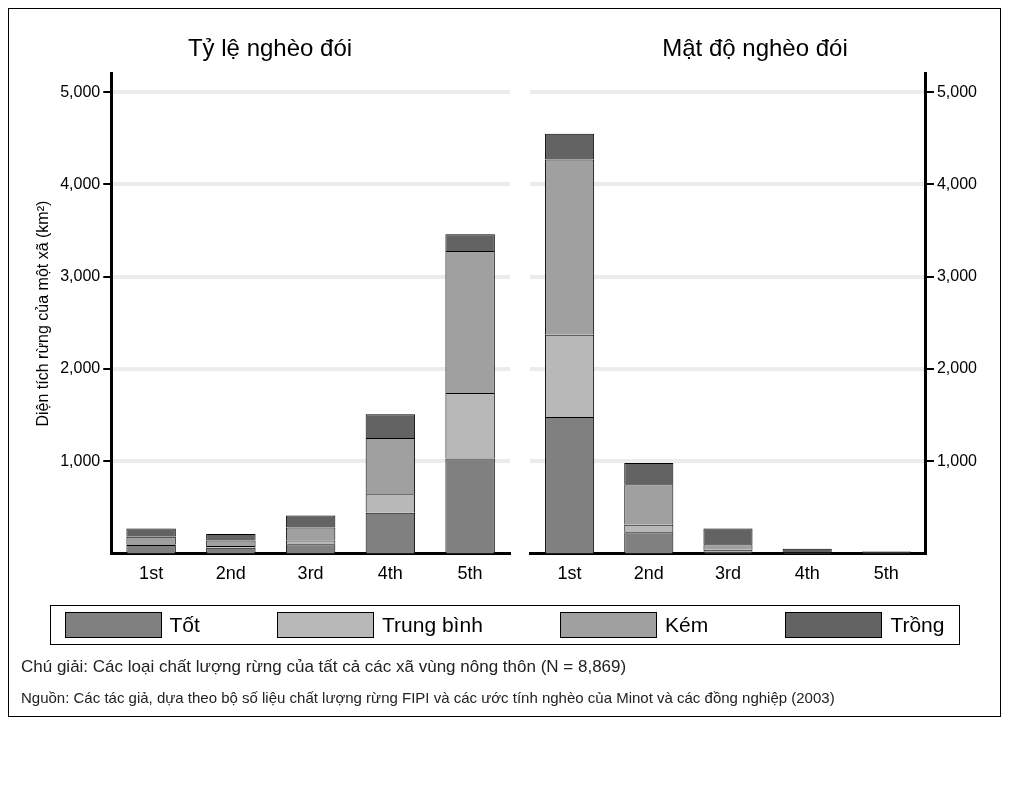  I want to click on legend-label: Trồng, so click(917, 625).